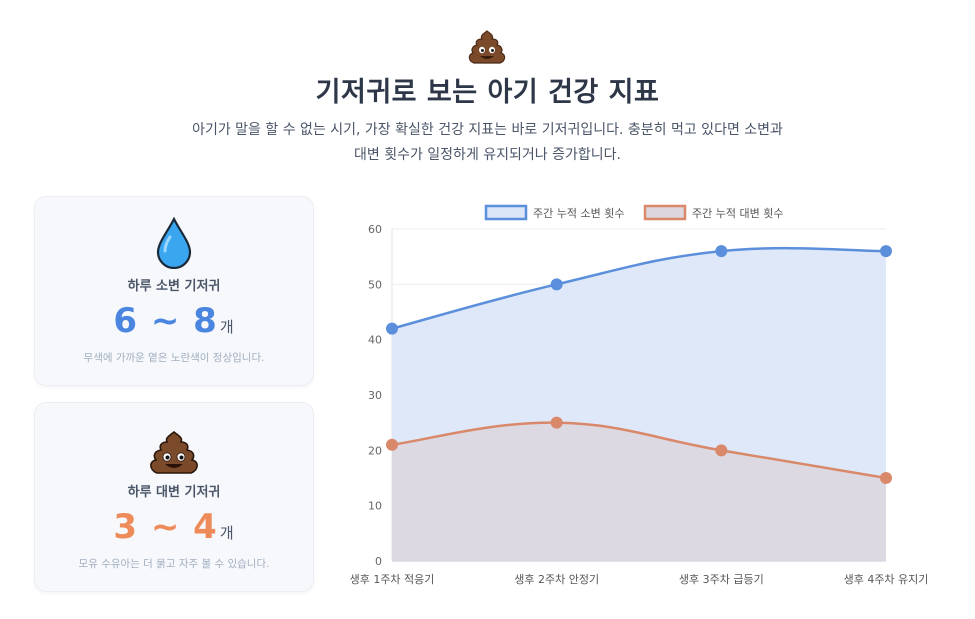  Describe the element at coordinates (886, 579) in the screenshot. I see `x-tick-label: 생후 4주차 유지기` at that location.